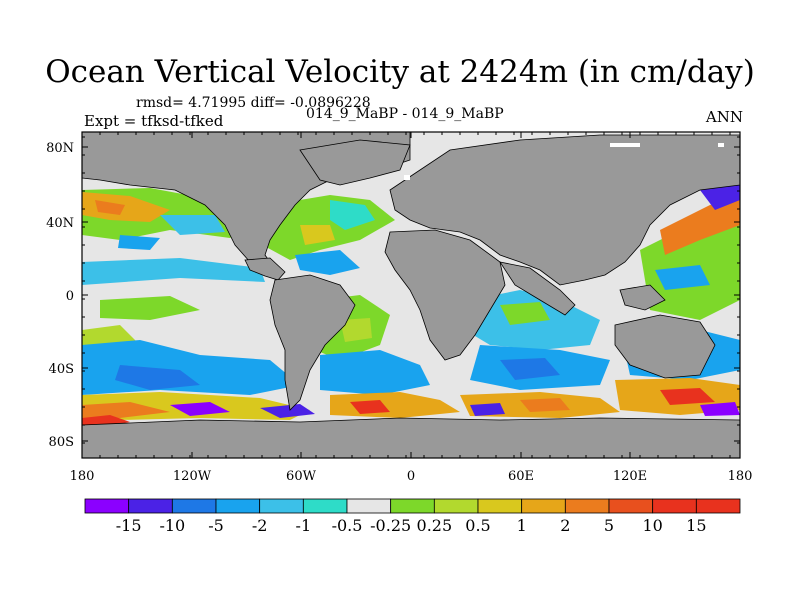 The height and width of the screenshot is (600, 800). What do you see at coordinates (564, 210) in the screenshot?
I see `eurasia` at bounding box center [564, 210].